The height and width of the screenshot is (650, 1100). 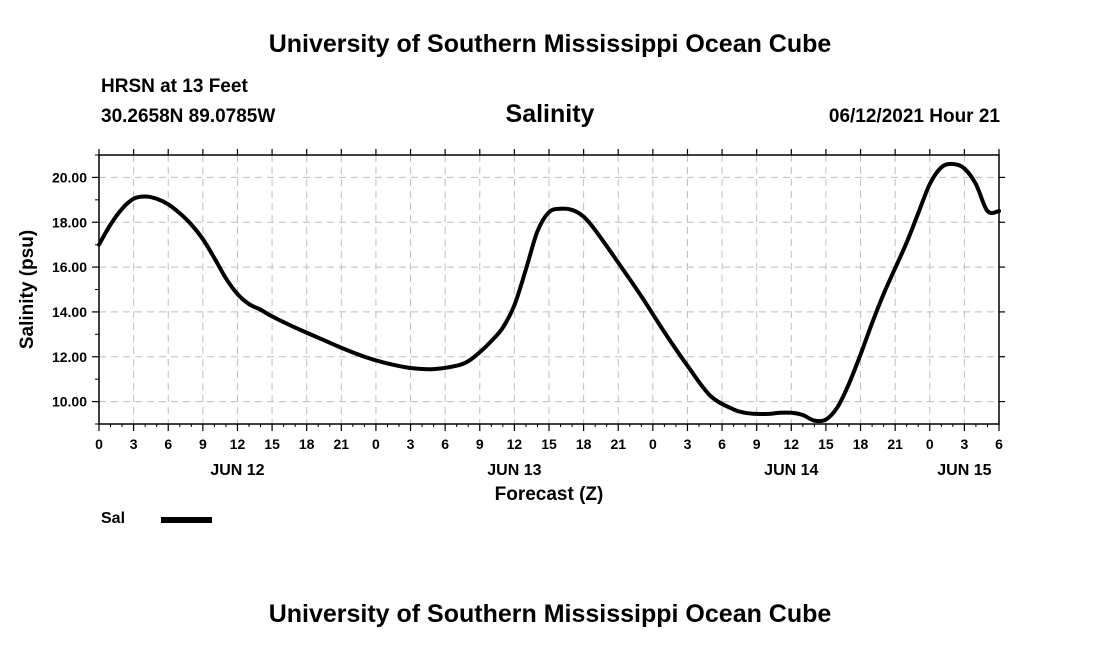 I want to click on station-label: HRSN at 13 Feet, so click(x=174, y=86).